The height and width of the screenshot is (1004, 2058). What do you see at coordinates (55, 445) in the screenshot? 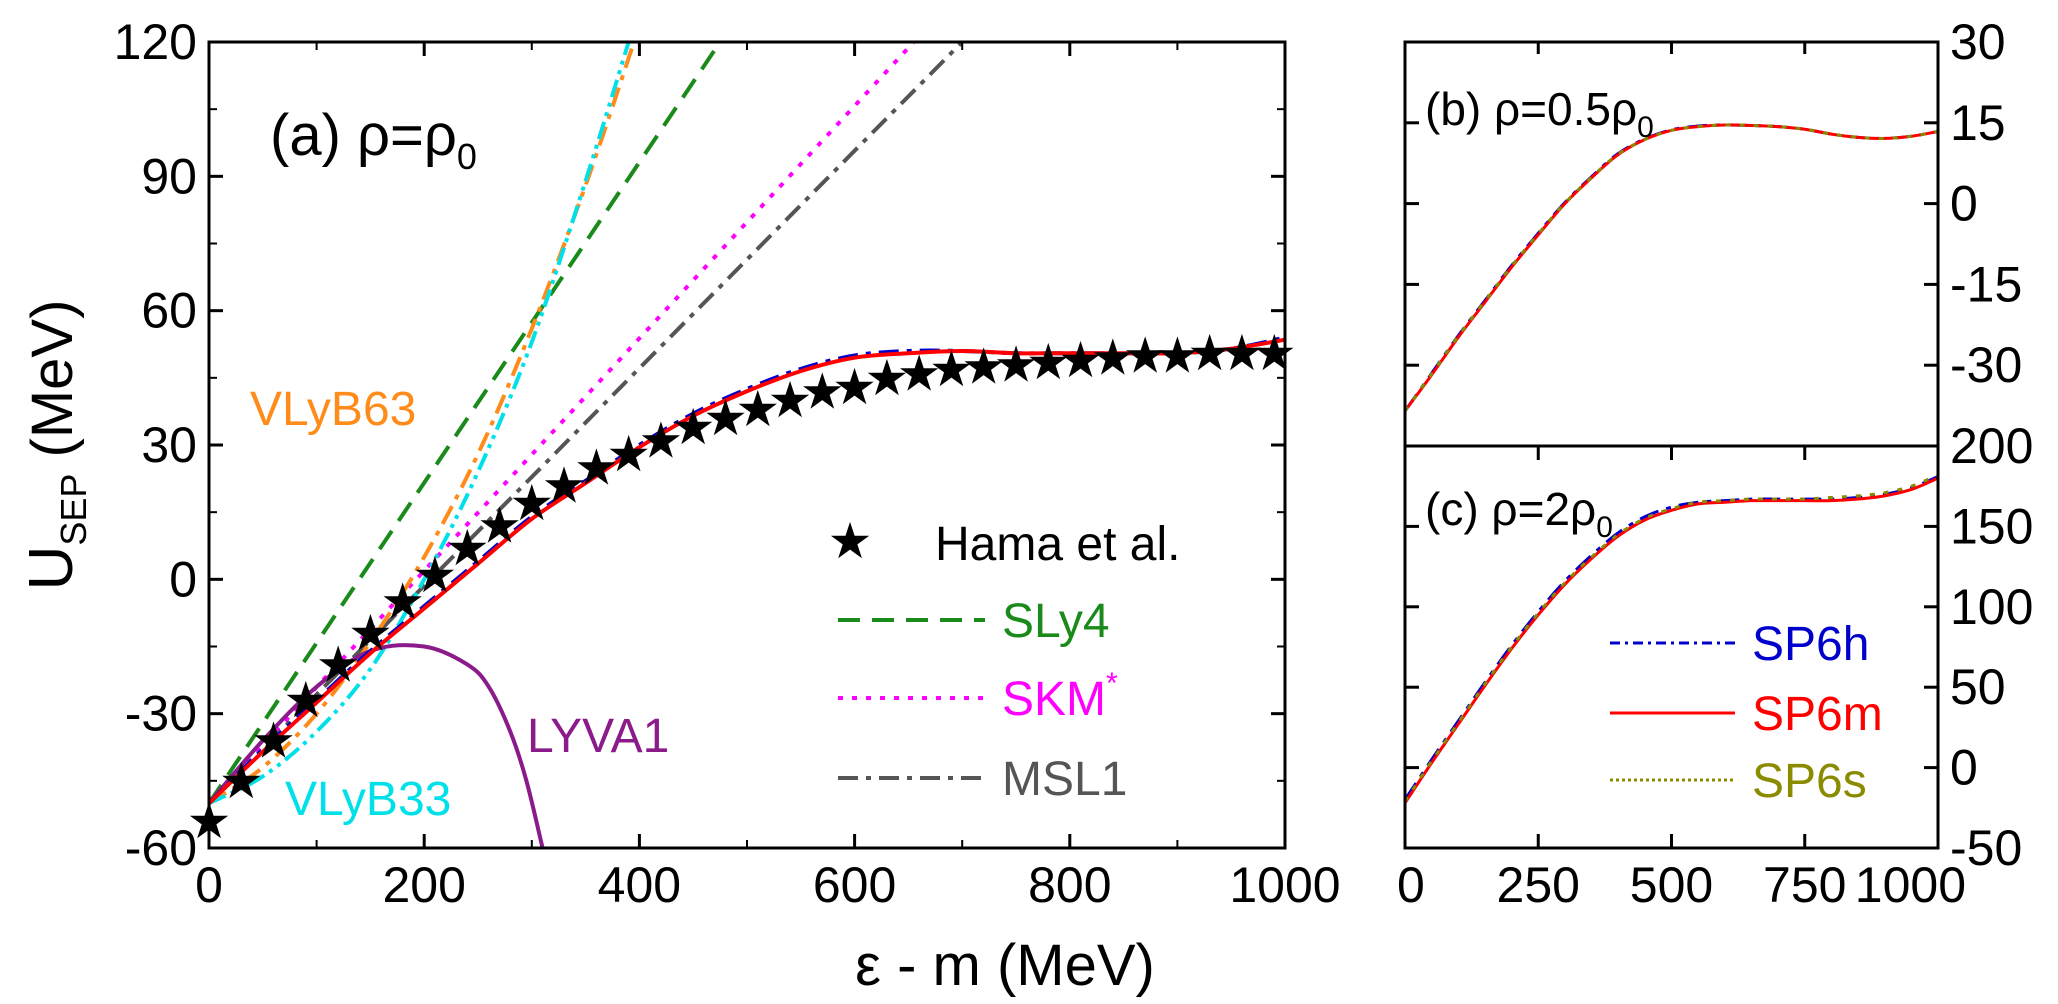
I see `y-axis-label: USEP (MeV)` at bounding box center [55, 445].